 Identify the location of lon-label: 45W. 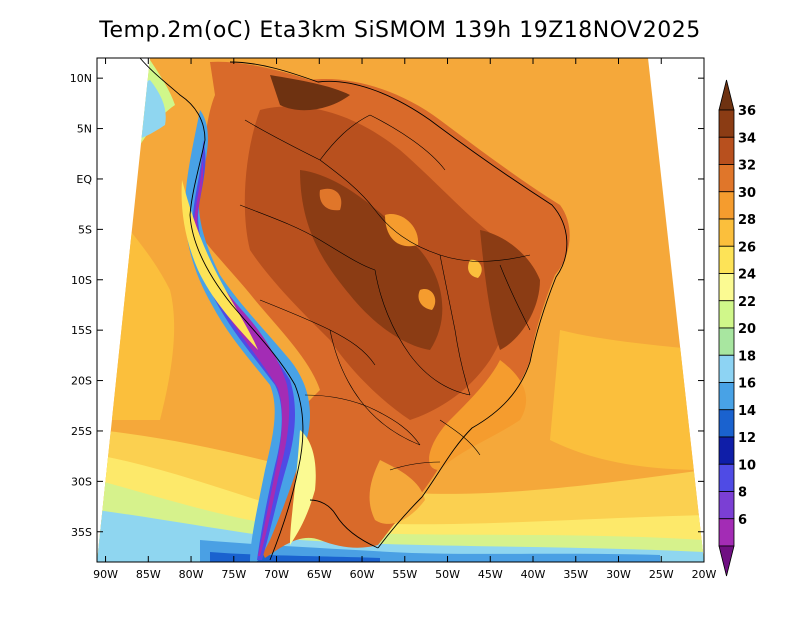
(490, 574).